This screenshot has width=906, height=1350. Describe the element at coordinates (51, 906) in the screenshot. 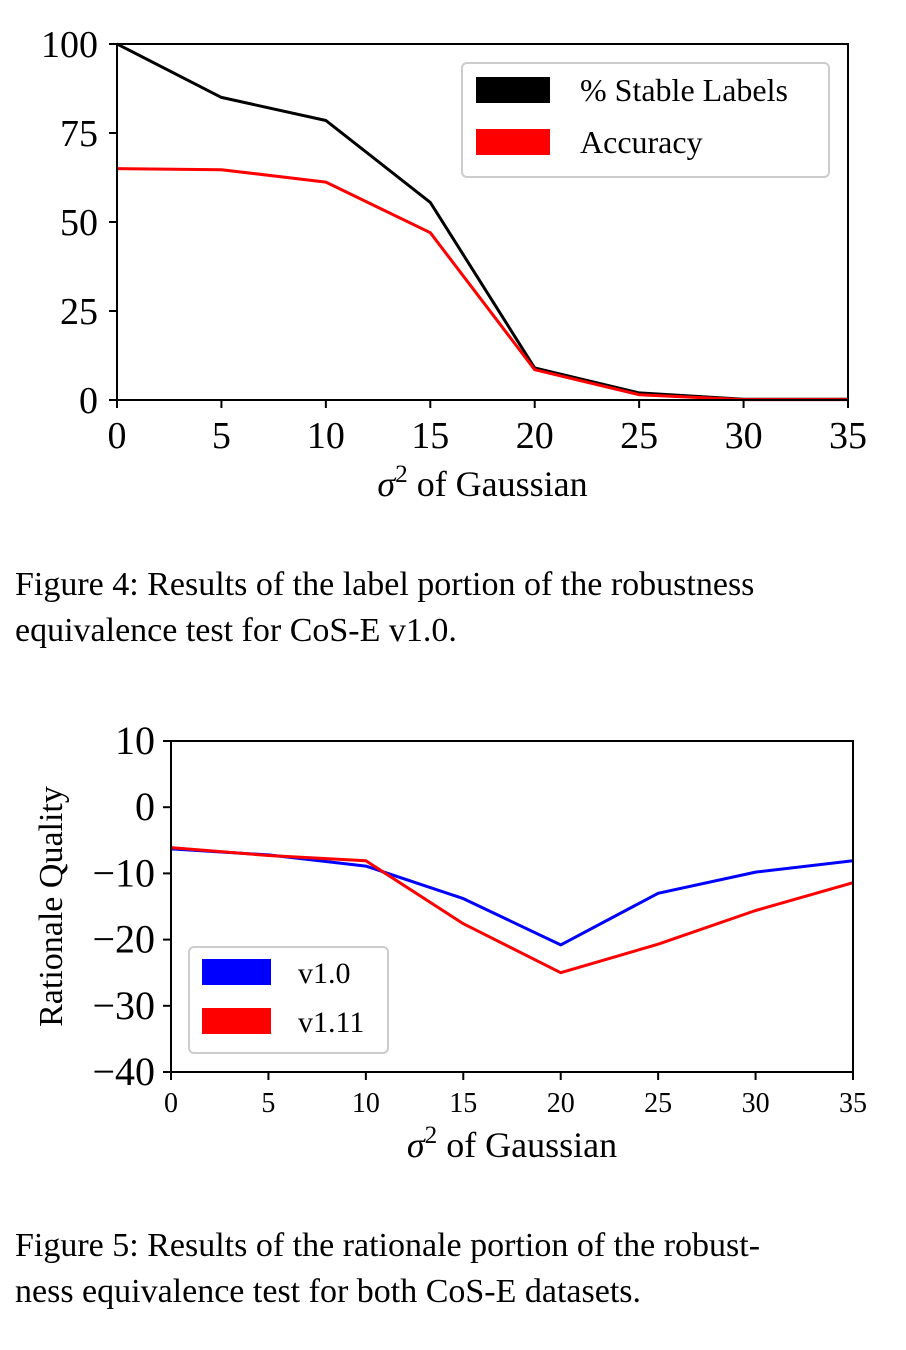

I see `y-axis-label: Rationale Quality` at that location.